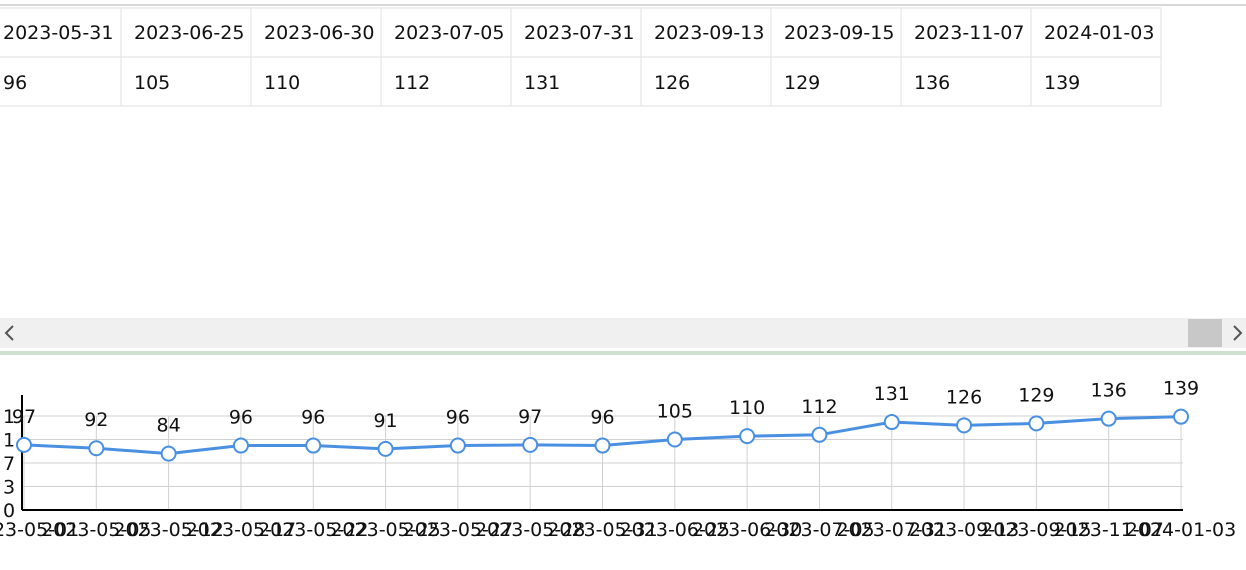  Describe the element at coordinates (969, 33) in the screenshot. I see `header-text: 2023-11-07` at that location.